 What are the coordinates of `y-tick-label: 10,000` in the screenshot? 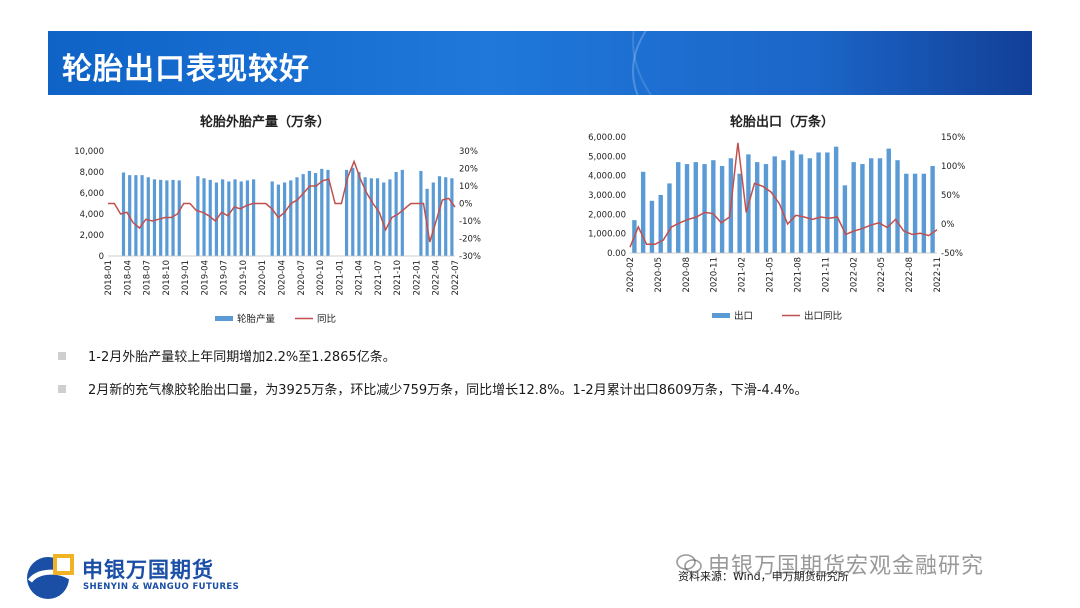 It's located at (89, 152).